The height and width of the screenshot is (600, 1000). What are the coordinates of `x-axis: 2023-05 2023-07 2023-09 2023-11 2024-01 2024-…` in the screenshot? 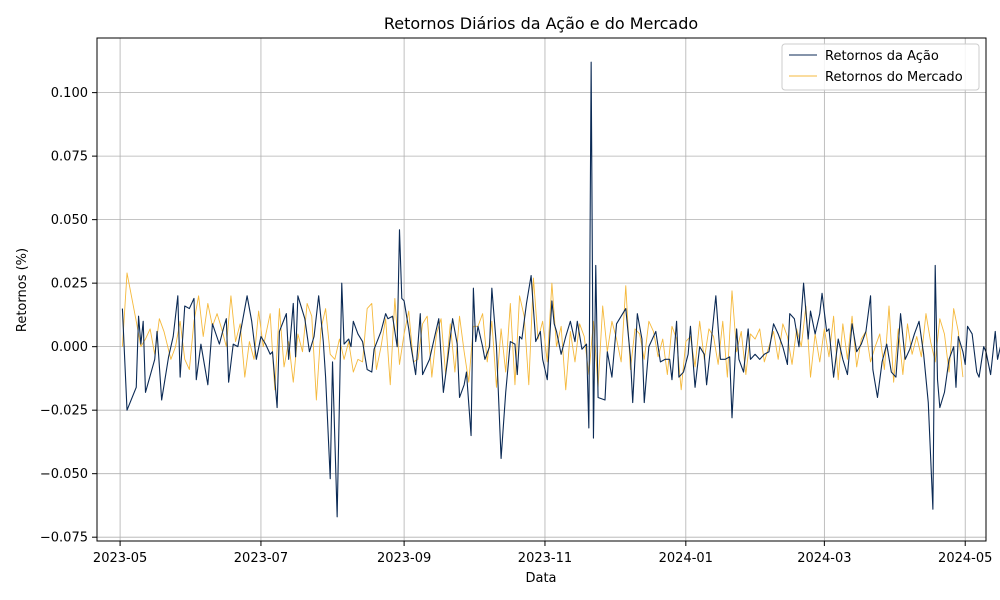 It's located at (542, 553).